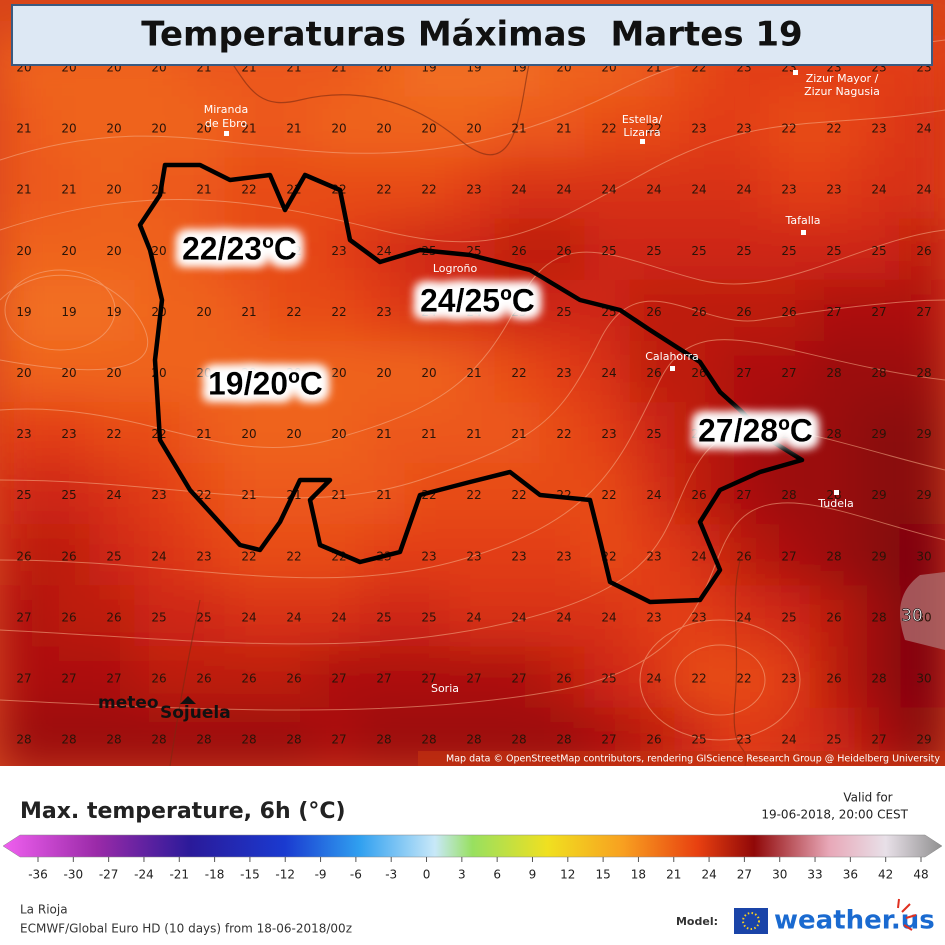  Describe the element at coordinates (497, 875) in the screenshot. I see `scale-tick-label: 6` at that location.